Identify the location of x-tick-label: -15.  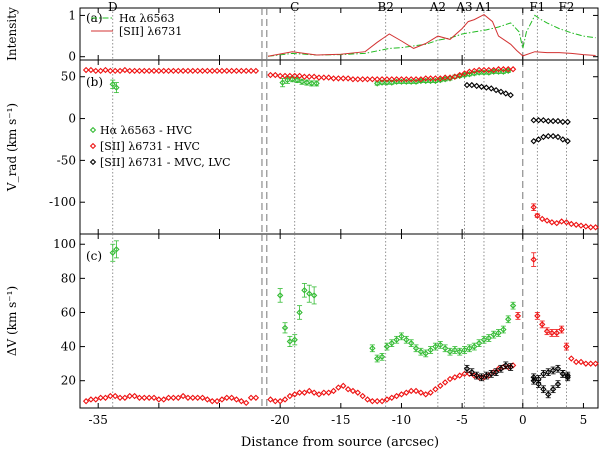
(340, 420).